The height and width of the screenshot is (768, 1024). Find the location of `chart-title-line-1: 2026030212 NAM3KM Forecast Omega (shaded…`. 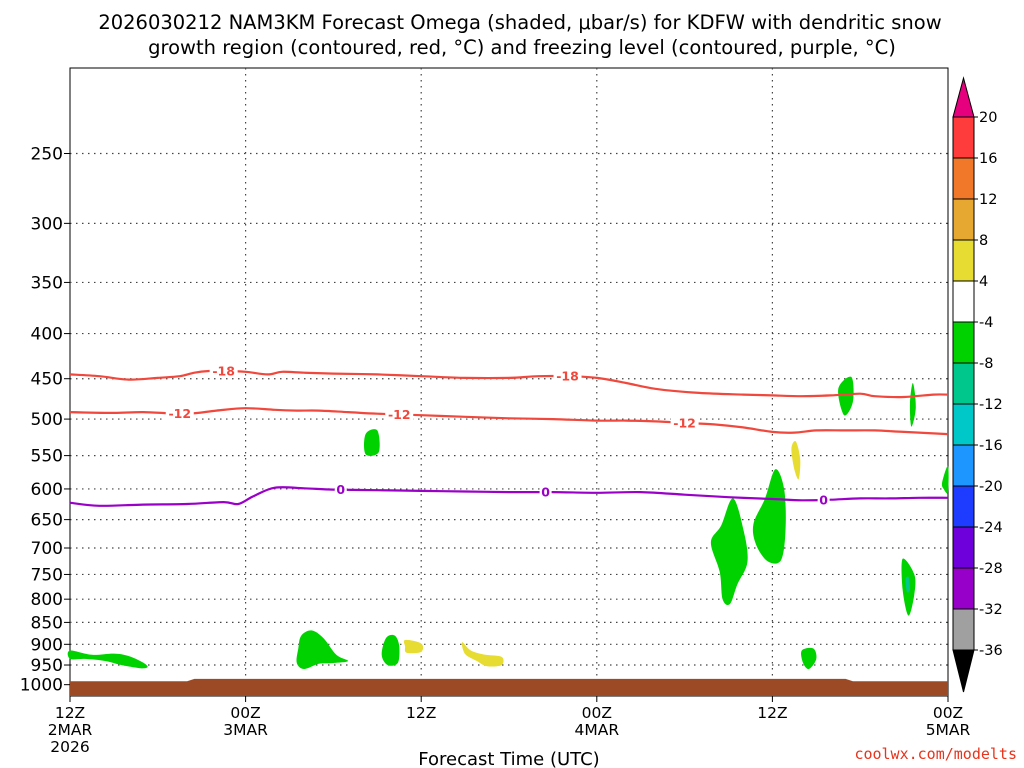

chart-title-line-1: 2026030212 NAM3KM Forecast Omega (shaded… is located at coordinates (519, 22).